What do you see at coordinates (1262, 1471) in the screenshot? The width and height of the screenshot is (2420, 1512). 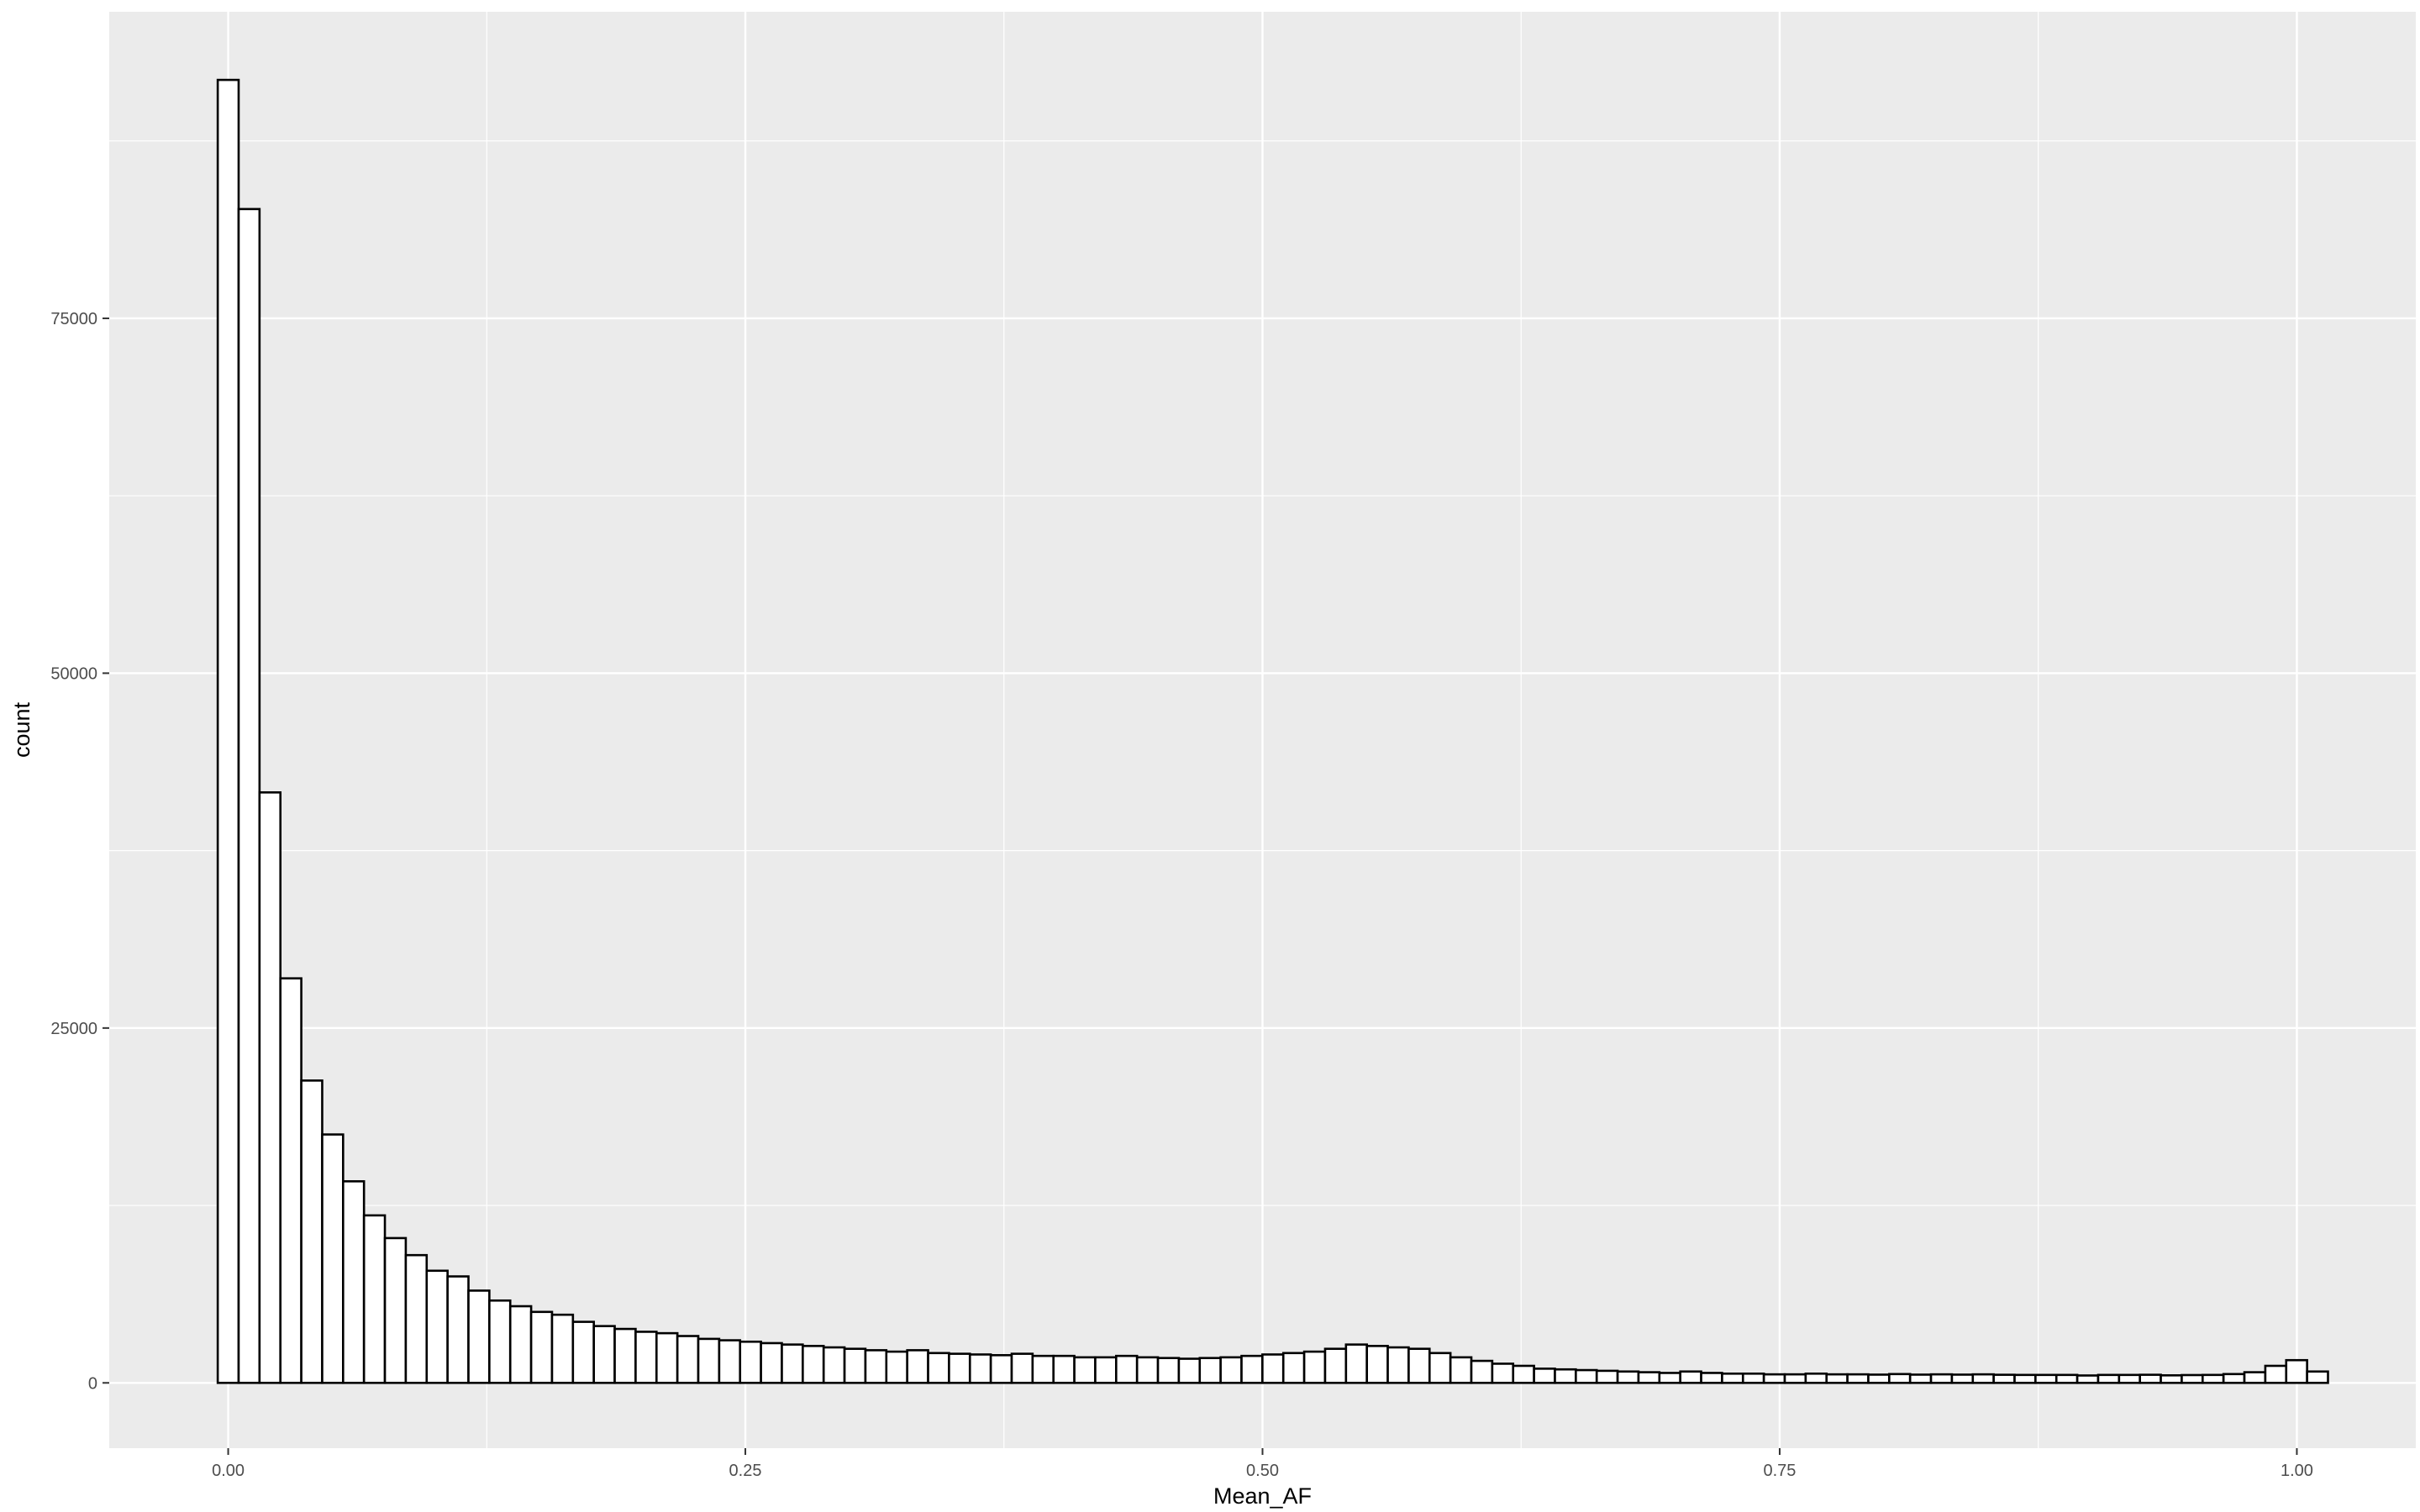 I see `x-tick-label: 0.50` at bounding box center [1262, 1471].